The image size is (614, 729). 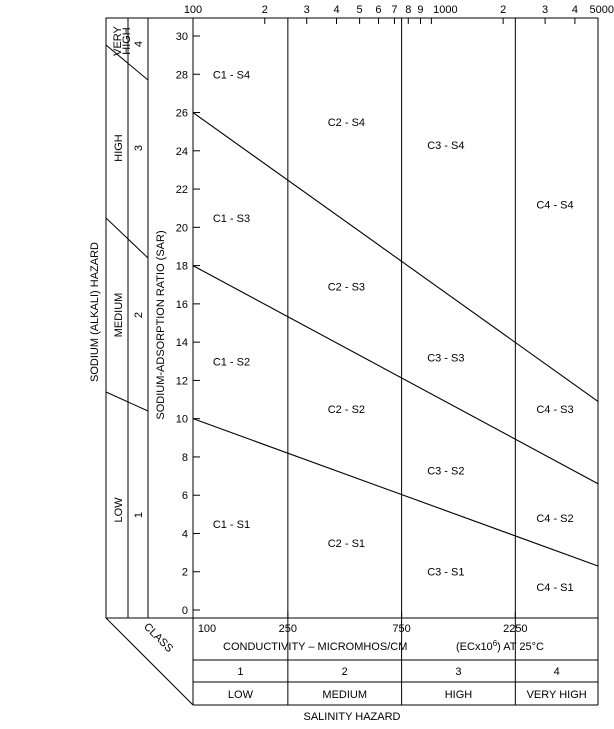 What do you see at coordinates (288, 629) in the screenshot?
I see `bottom-tick-label: 250` at bounding box center [288, 629].